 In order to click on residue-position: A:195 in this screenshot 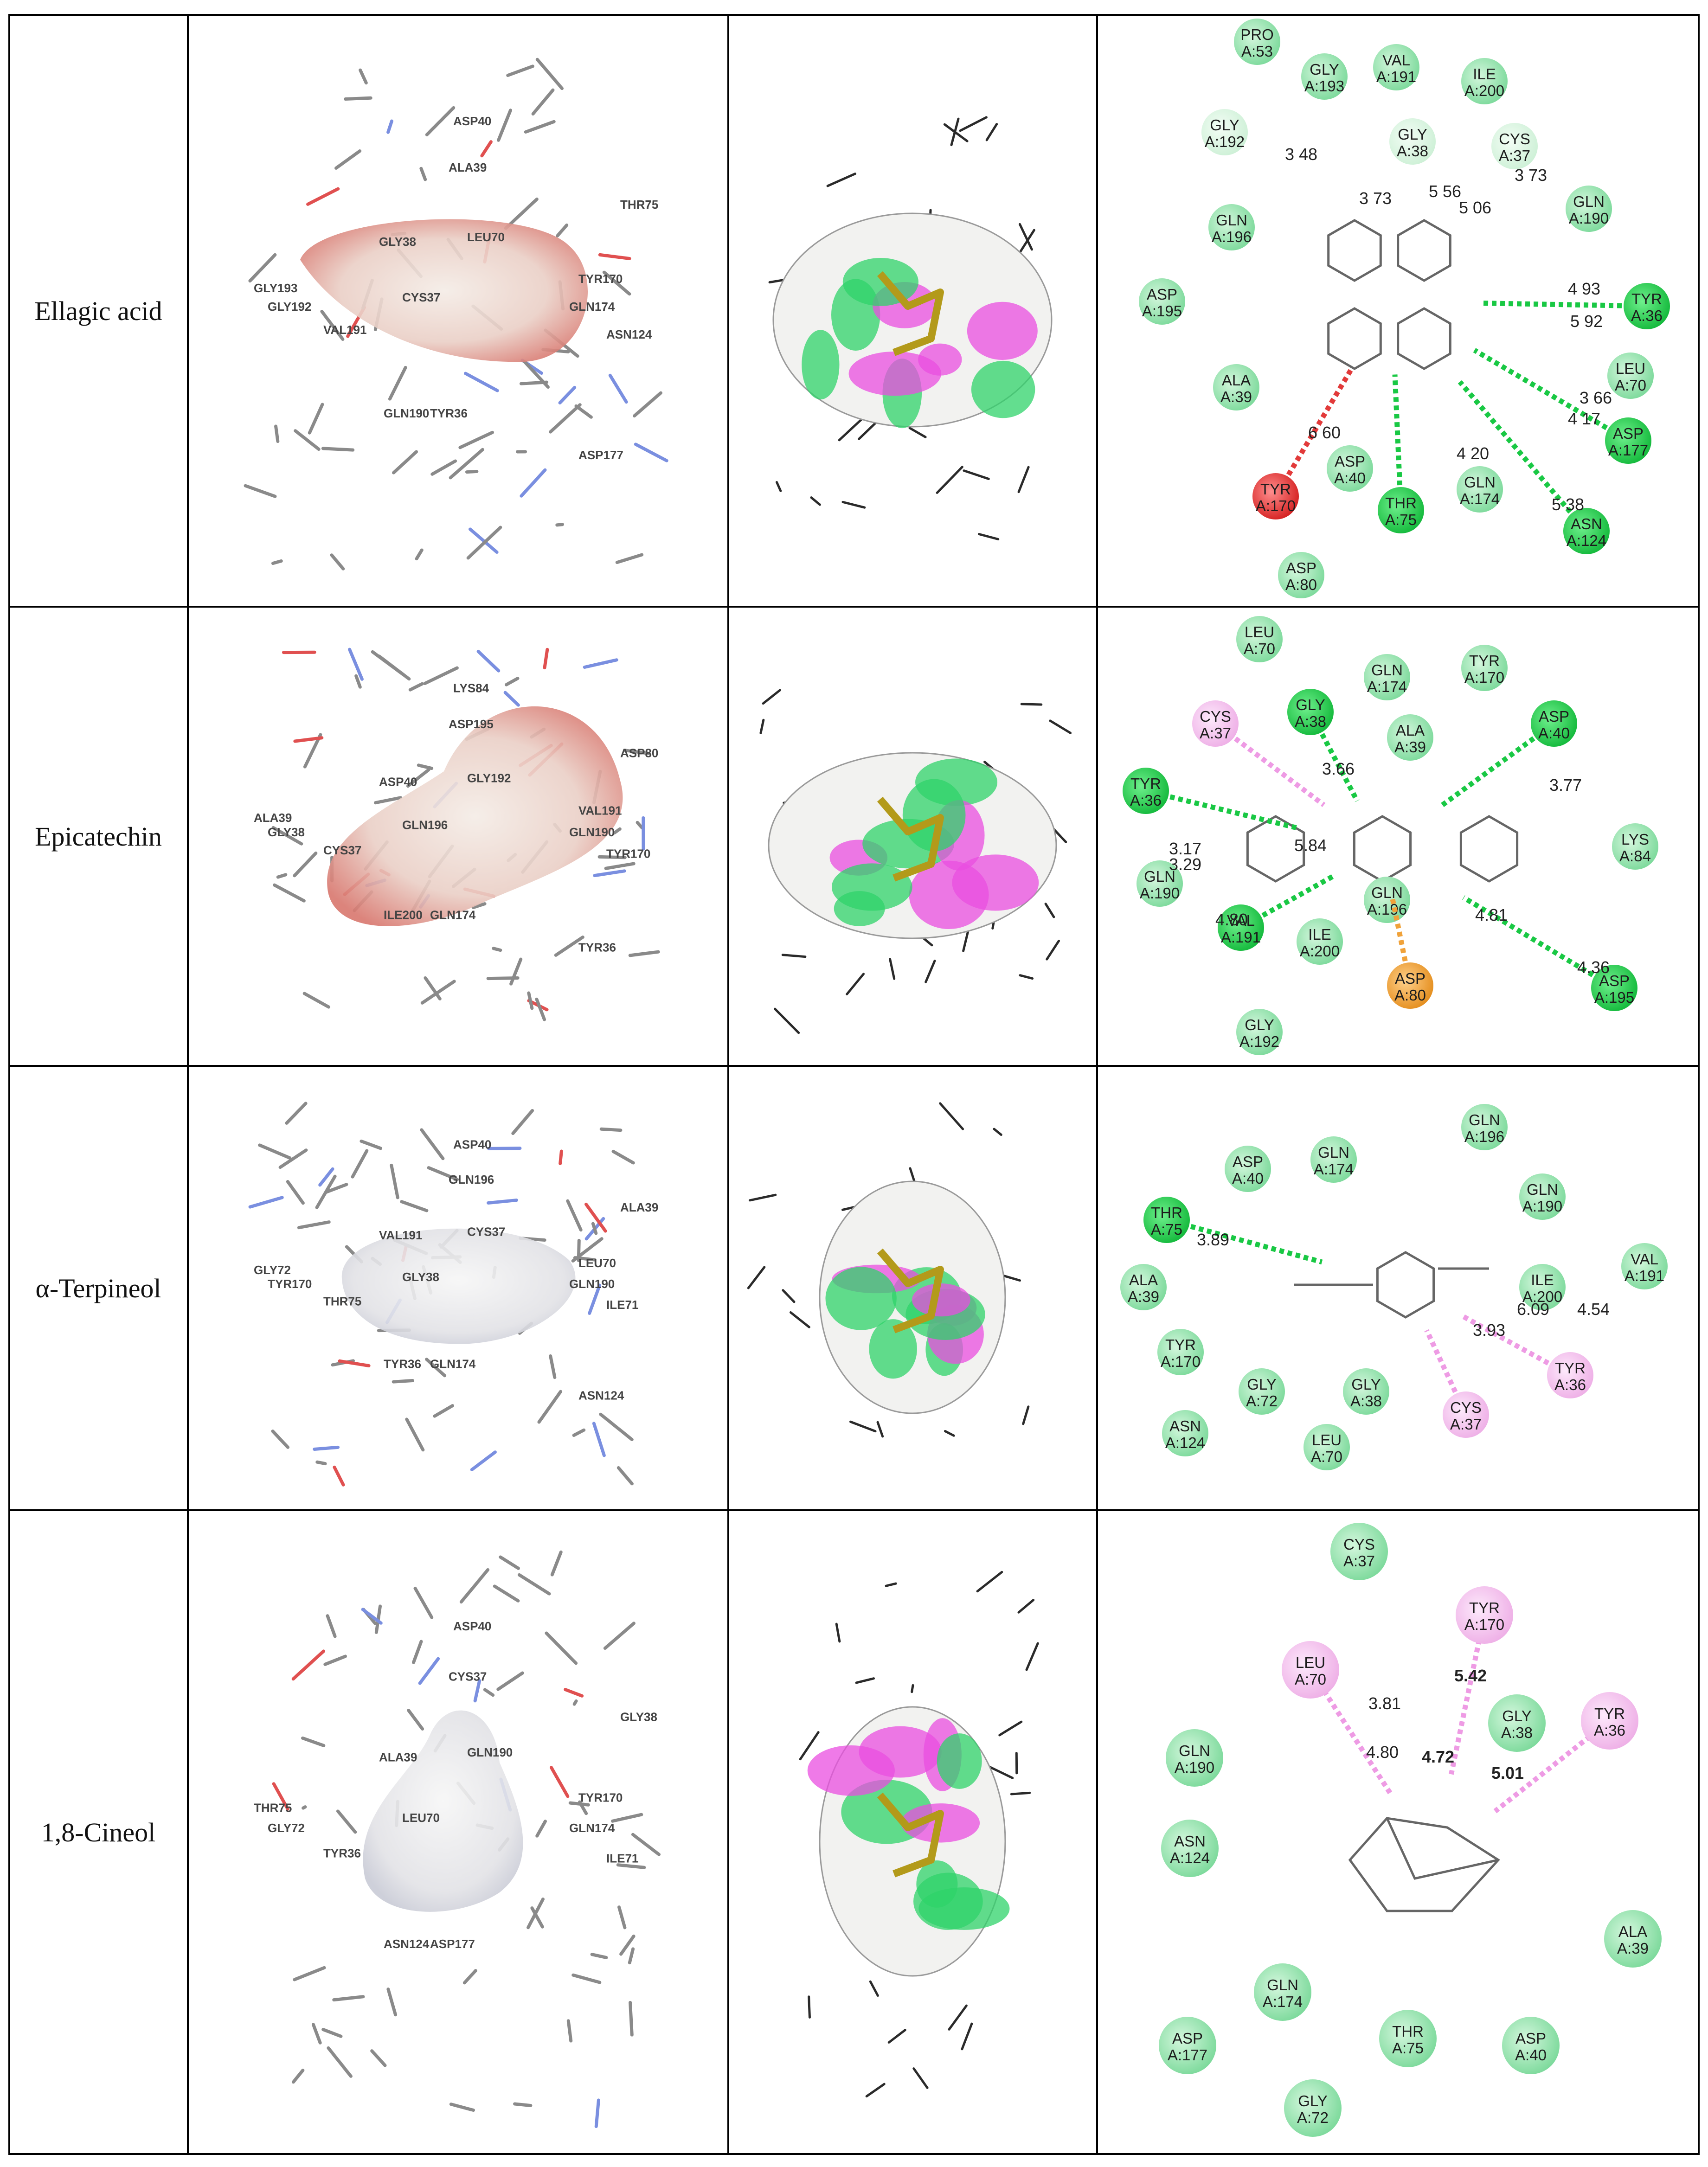, I will do `click(1162, 311)`.